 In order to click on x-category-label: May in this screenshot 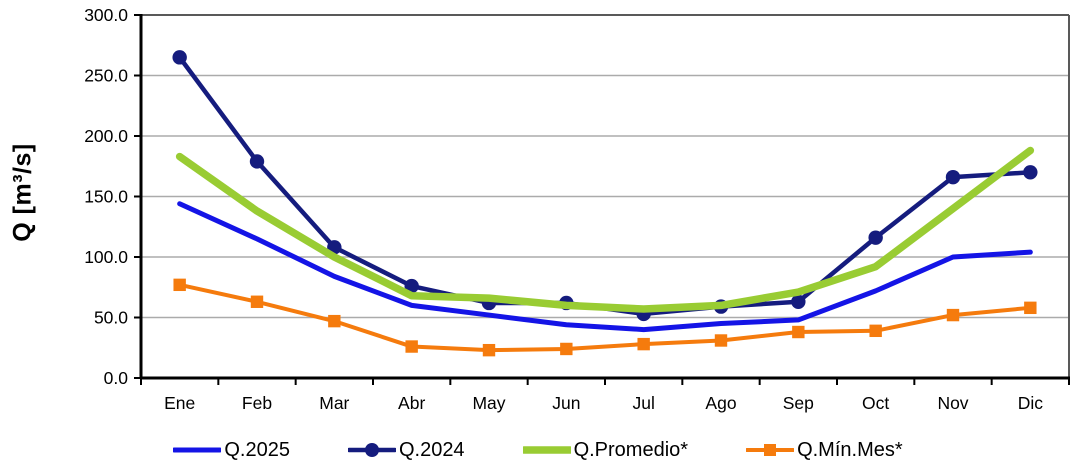, I will do `click(488, 403)`.